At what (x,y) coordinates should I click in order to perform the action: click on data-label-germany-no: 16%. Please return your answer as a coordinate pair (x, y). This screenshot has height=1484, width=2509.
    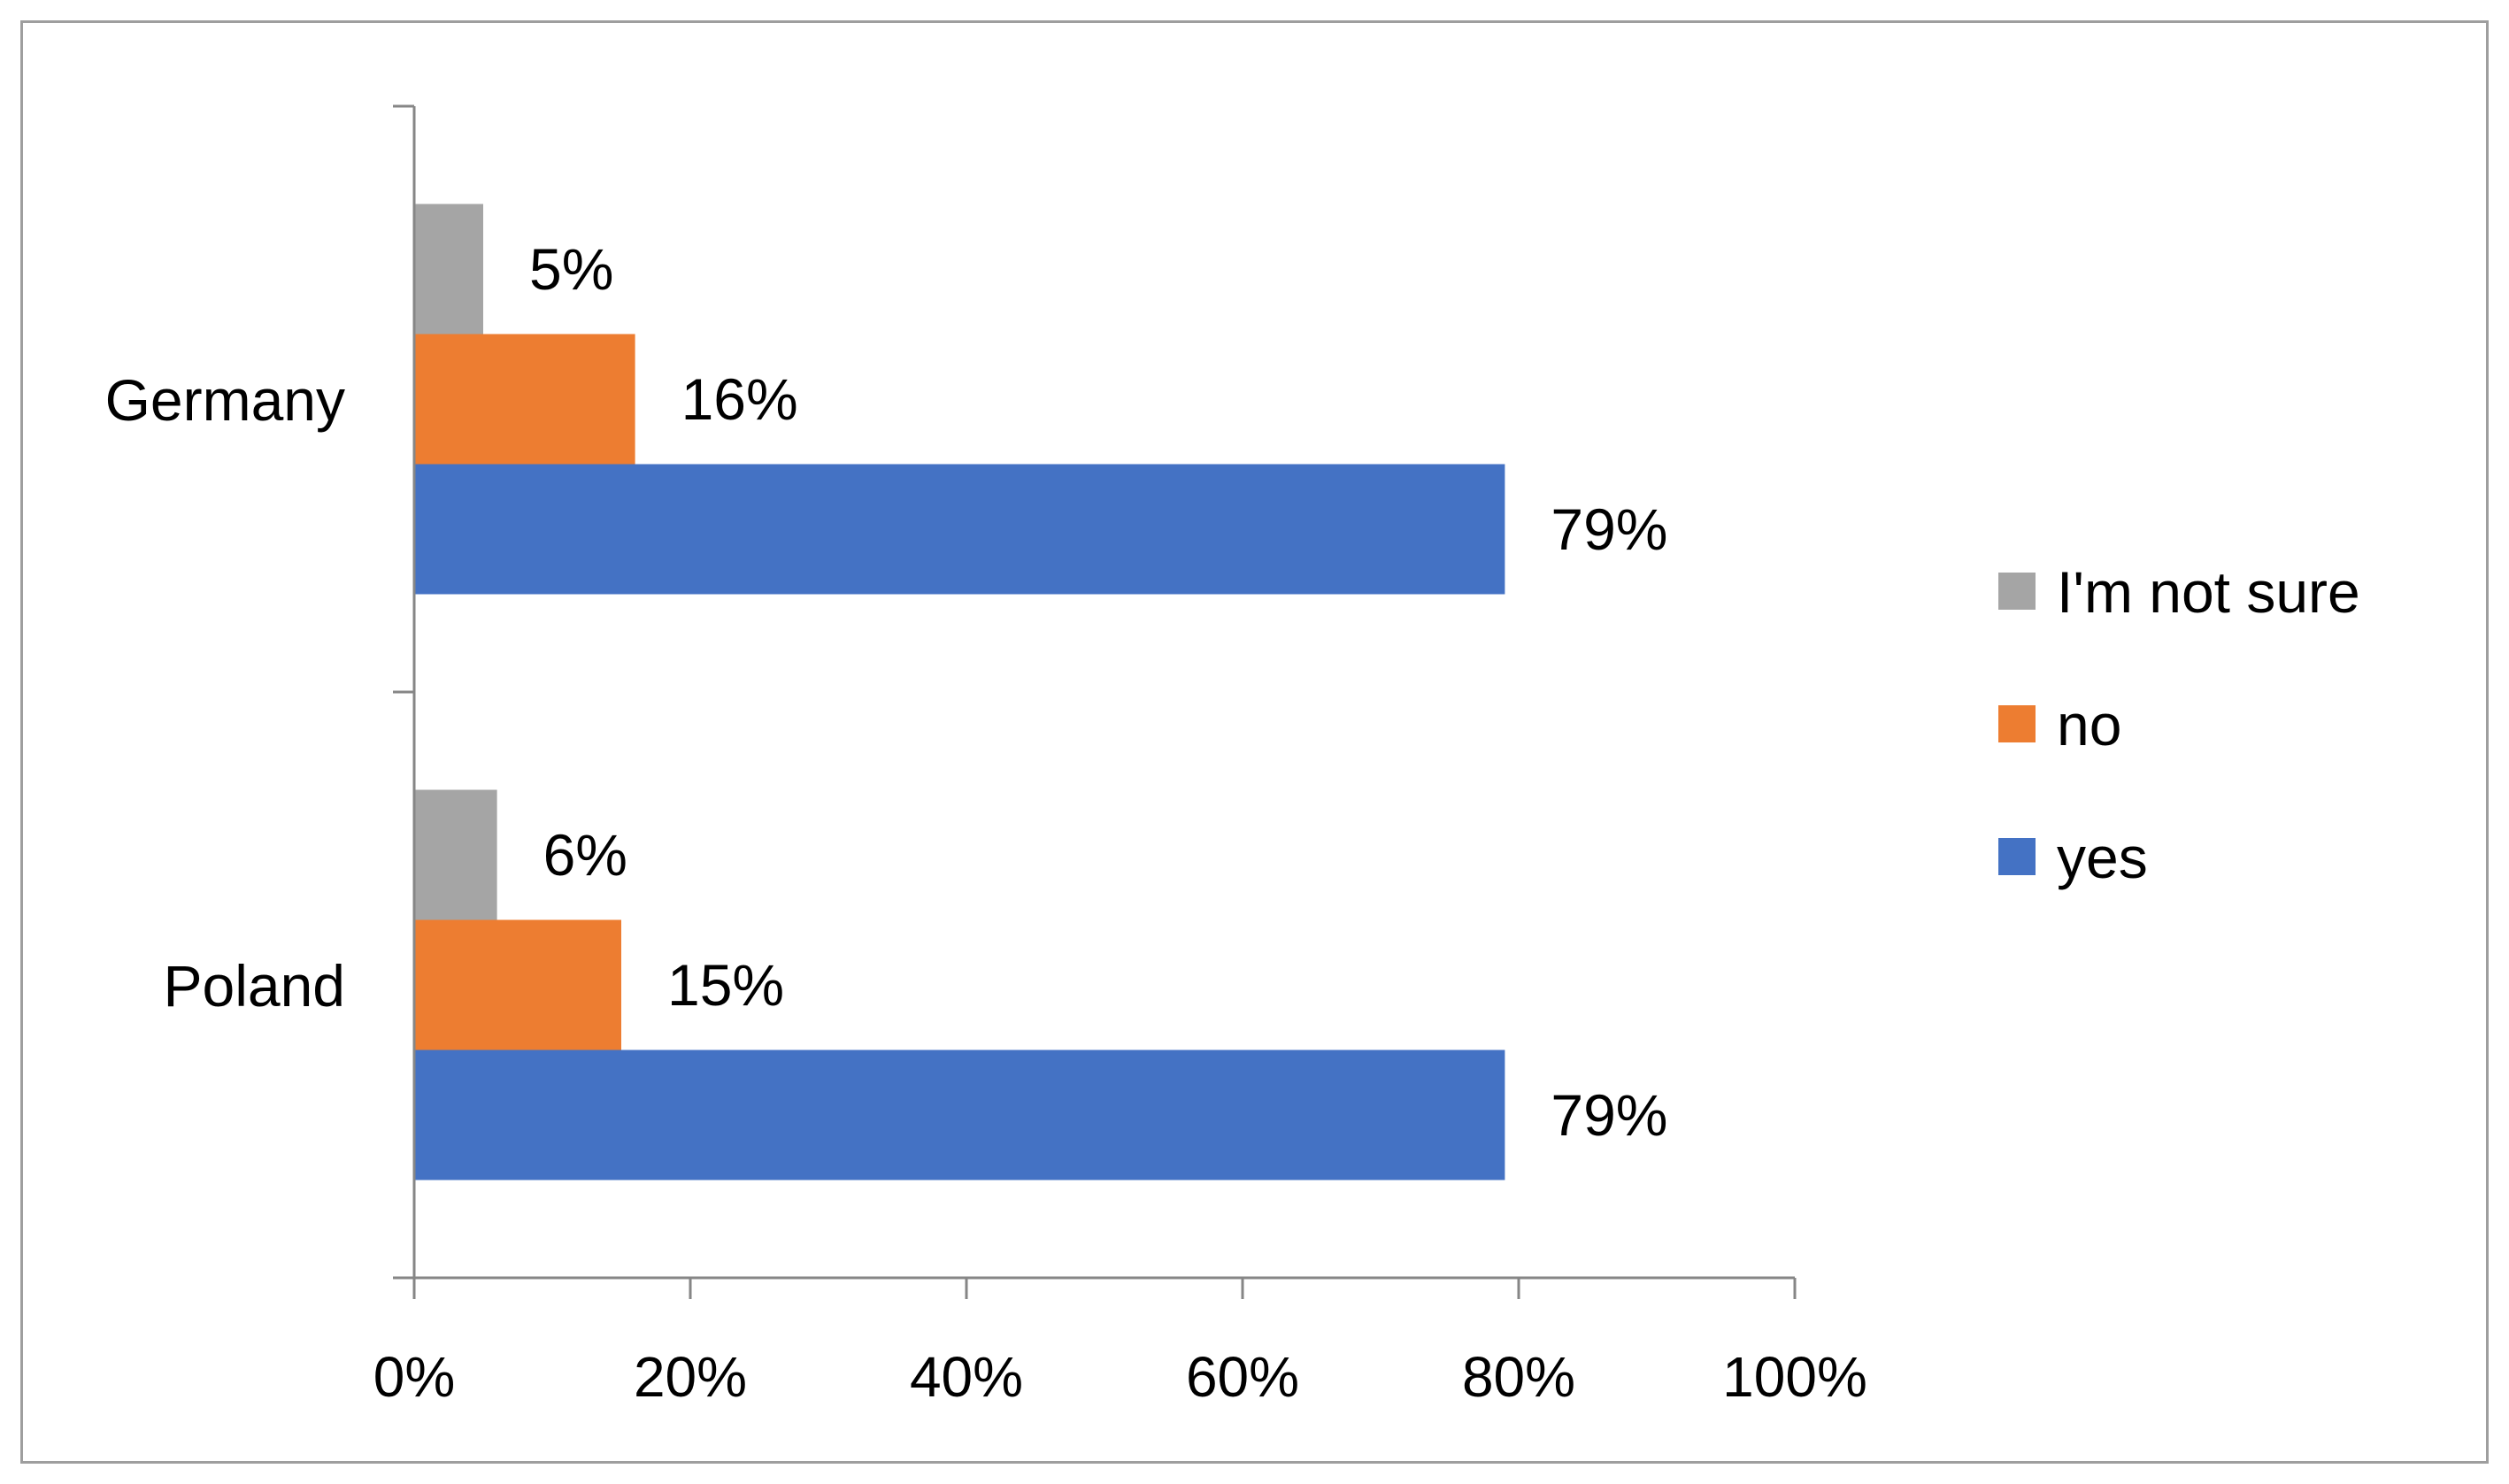
    Looking at the image, I should click on (739, 399).